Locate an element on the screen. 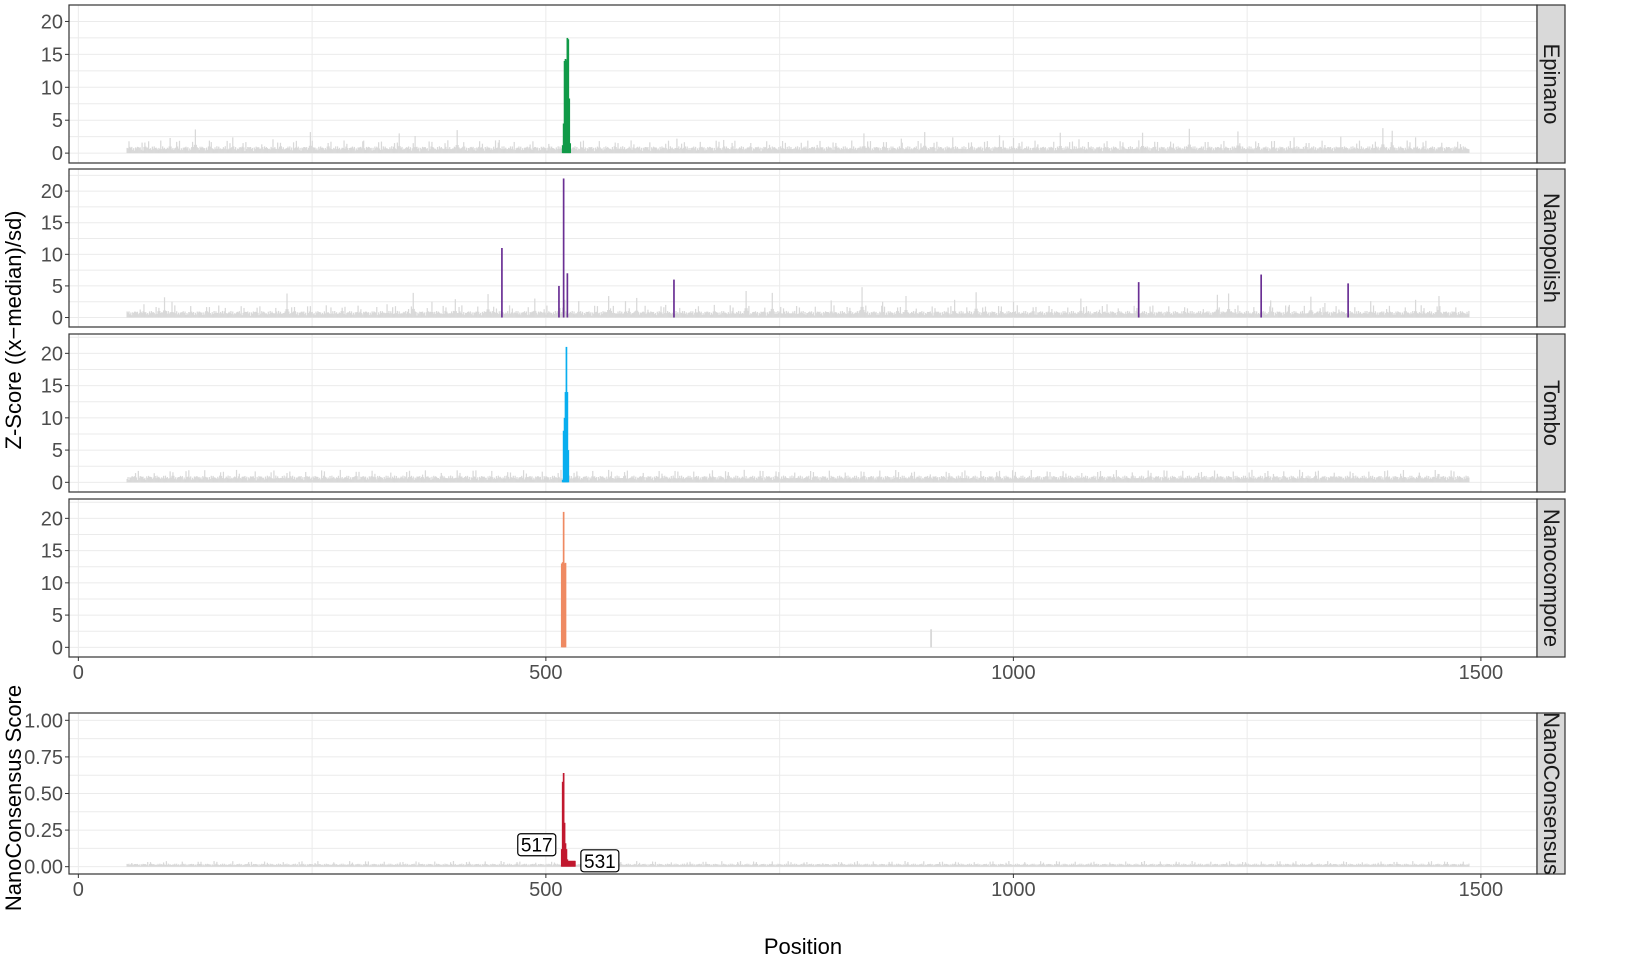 This screenshot has height=962, width=1643. bars is located at coordinates (798, 414).